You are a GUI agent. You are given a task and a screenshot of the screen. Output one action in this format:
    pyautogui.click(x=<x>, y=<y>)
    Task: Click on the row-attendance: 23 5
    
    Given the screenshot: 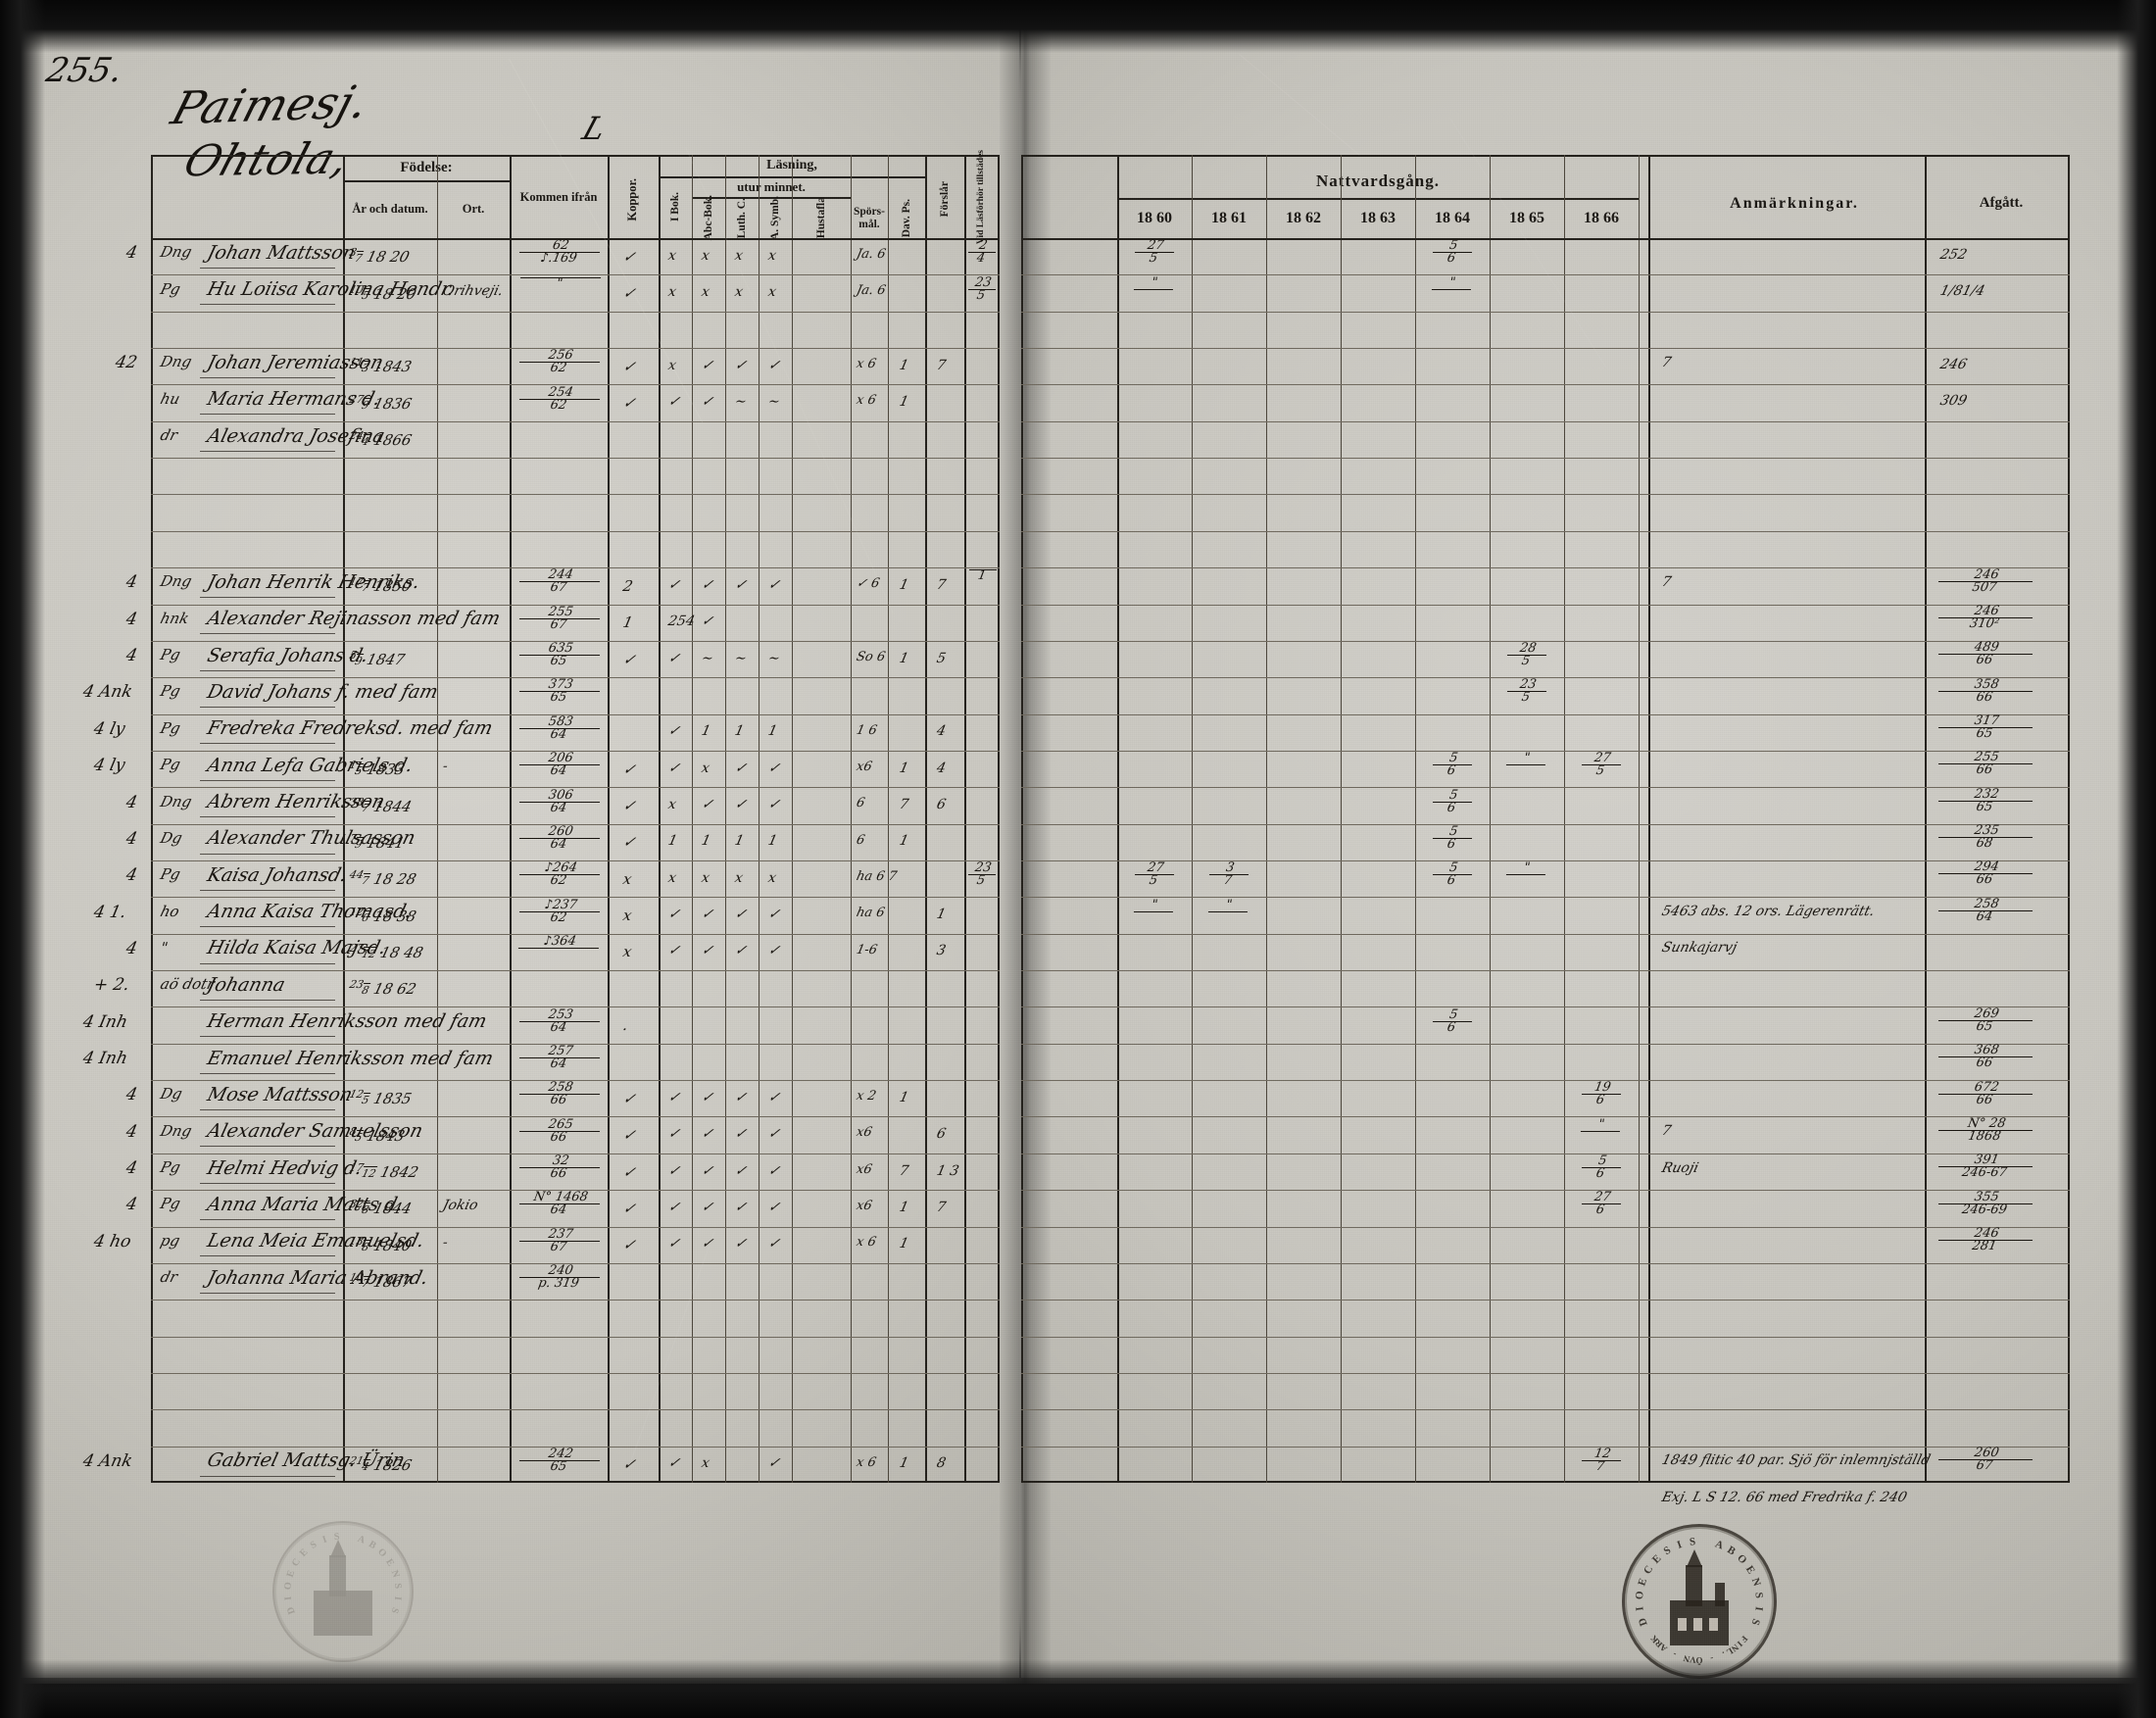 What is the action you would take?
    pyautogui.click(x=981, y=289)
    